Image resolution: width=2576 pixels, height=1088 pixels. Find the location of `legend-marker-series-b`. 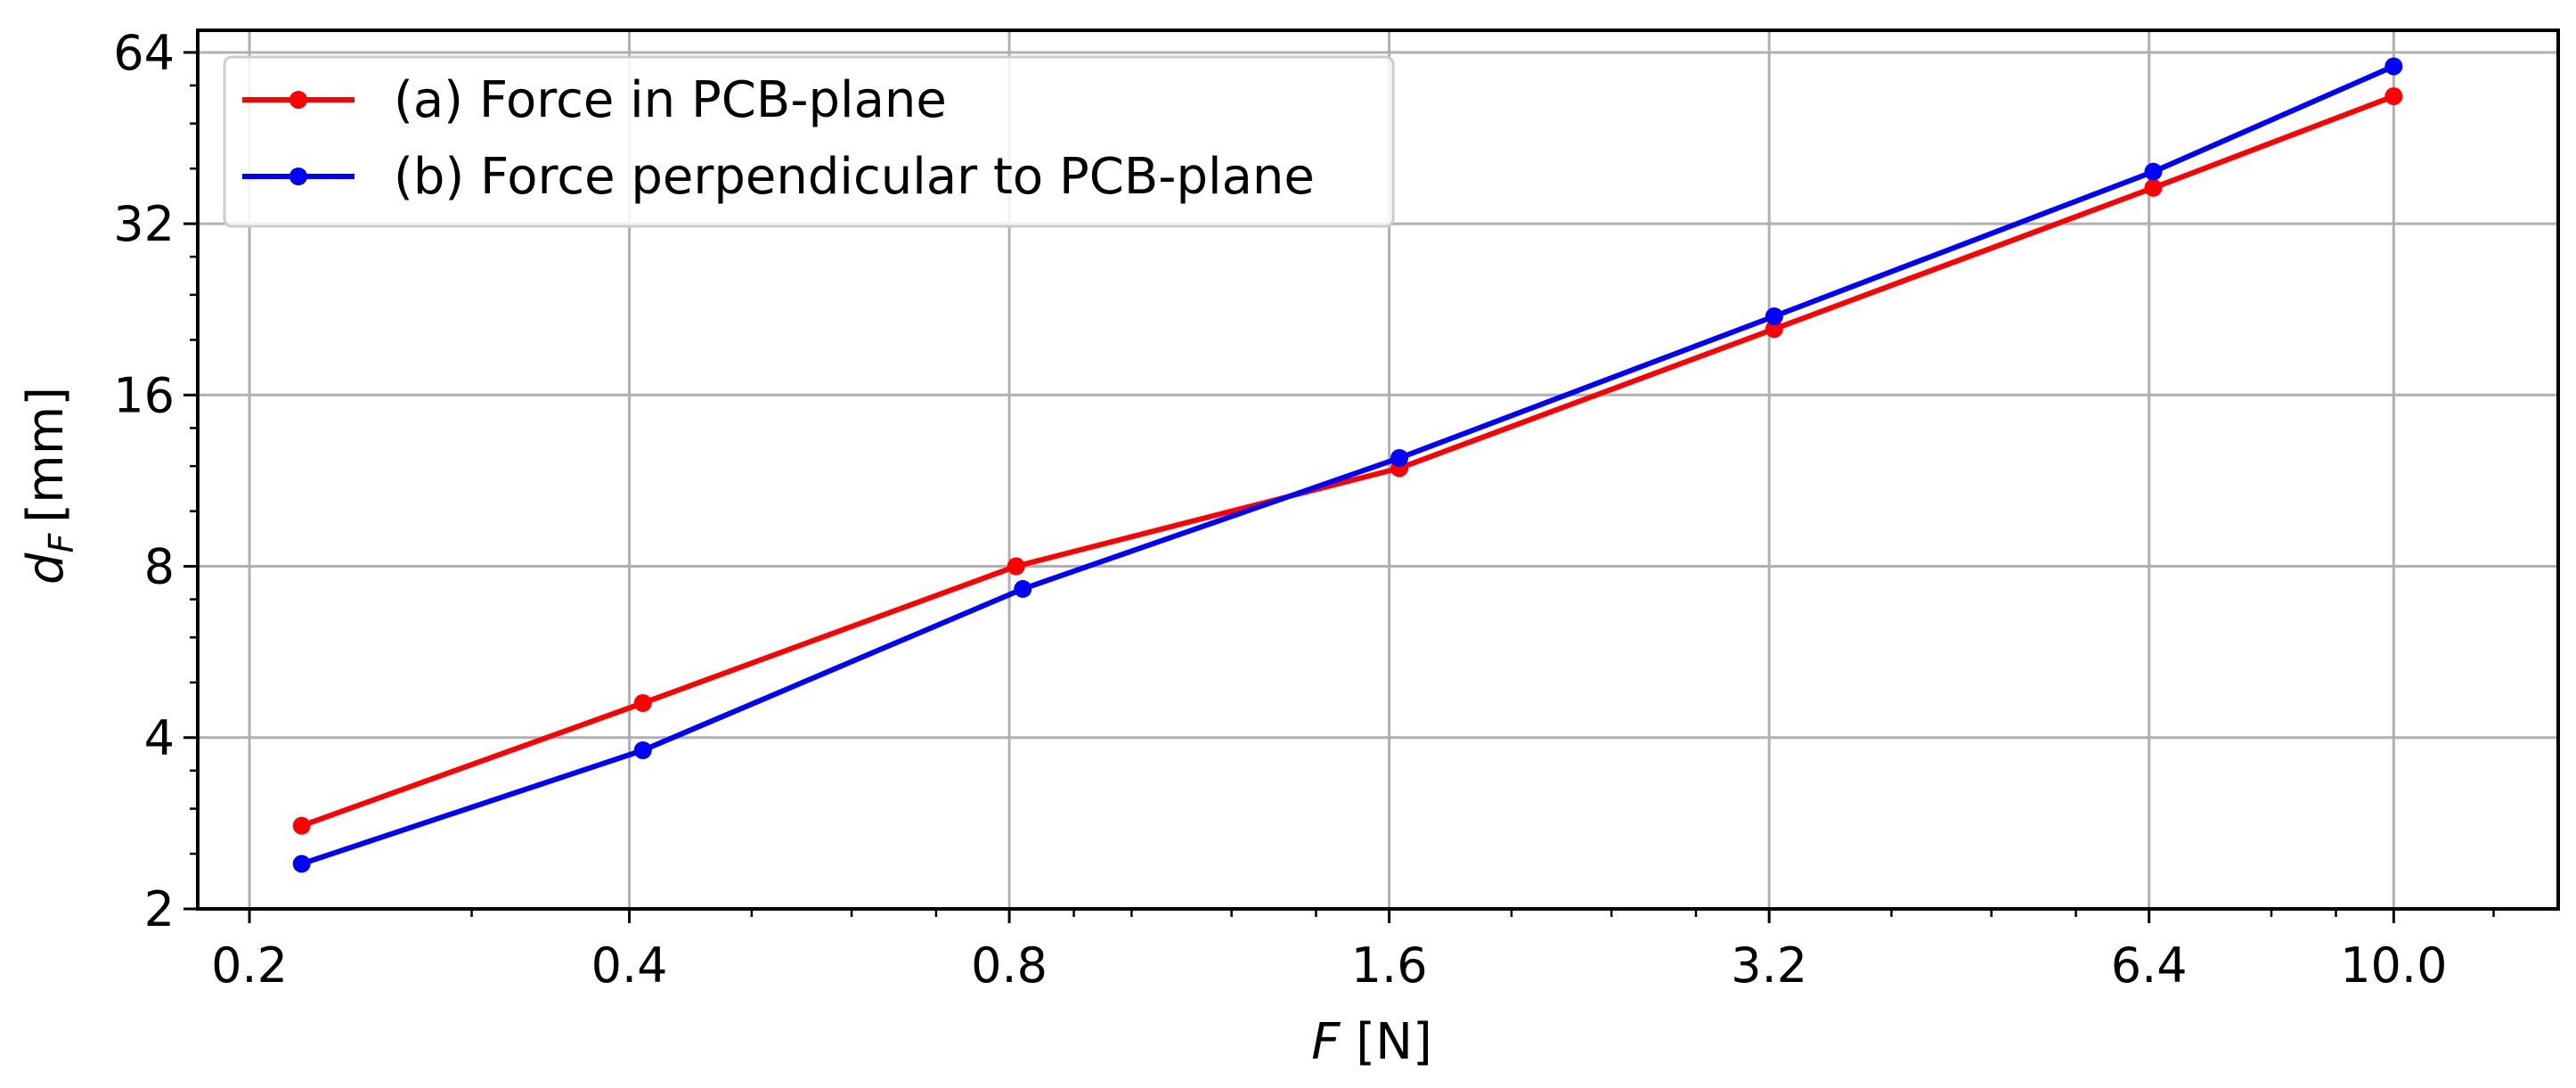

legend-marker-series-b is located at coordinates (298, 177).